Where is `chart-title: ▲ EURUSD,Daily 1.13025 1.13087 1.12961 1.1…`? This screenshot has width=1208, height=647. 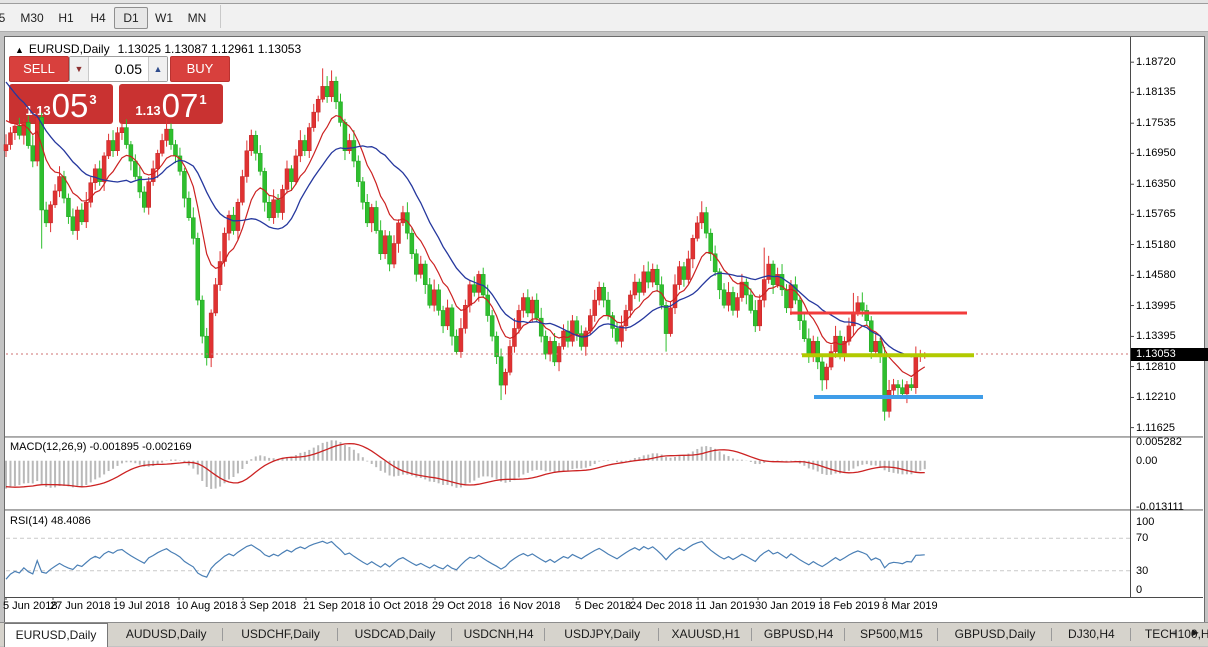 chart-title: ▲ EURUSD,Daily 1.13025 1.13087 1.12961 1.1… is located at coordinates (158, 49).